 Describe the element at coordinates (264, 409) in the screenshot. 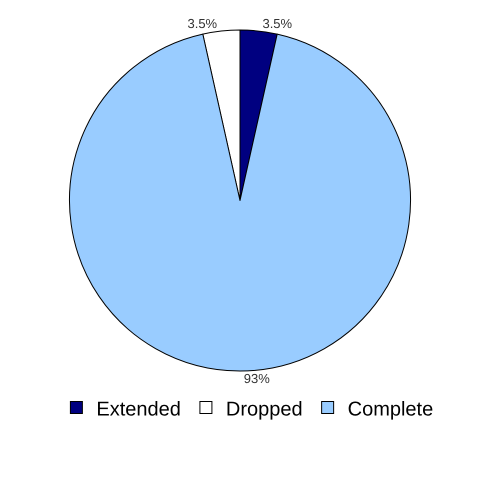

I see `legend-label: Dropped` at that location.